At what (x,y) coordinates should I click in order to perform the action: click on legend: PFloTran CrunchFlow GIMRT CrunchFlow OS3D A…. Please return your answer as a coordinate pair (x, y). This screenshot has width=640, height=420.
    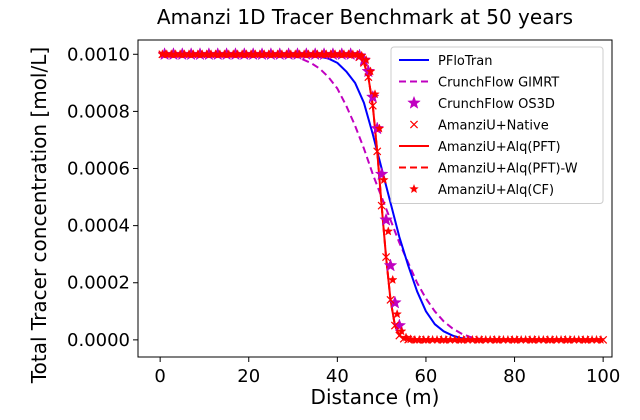
    Looking at the image, I should click on (497, 125).